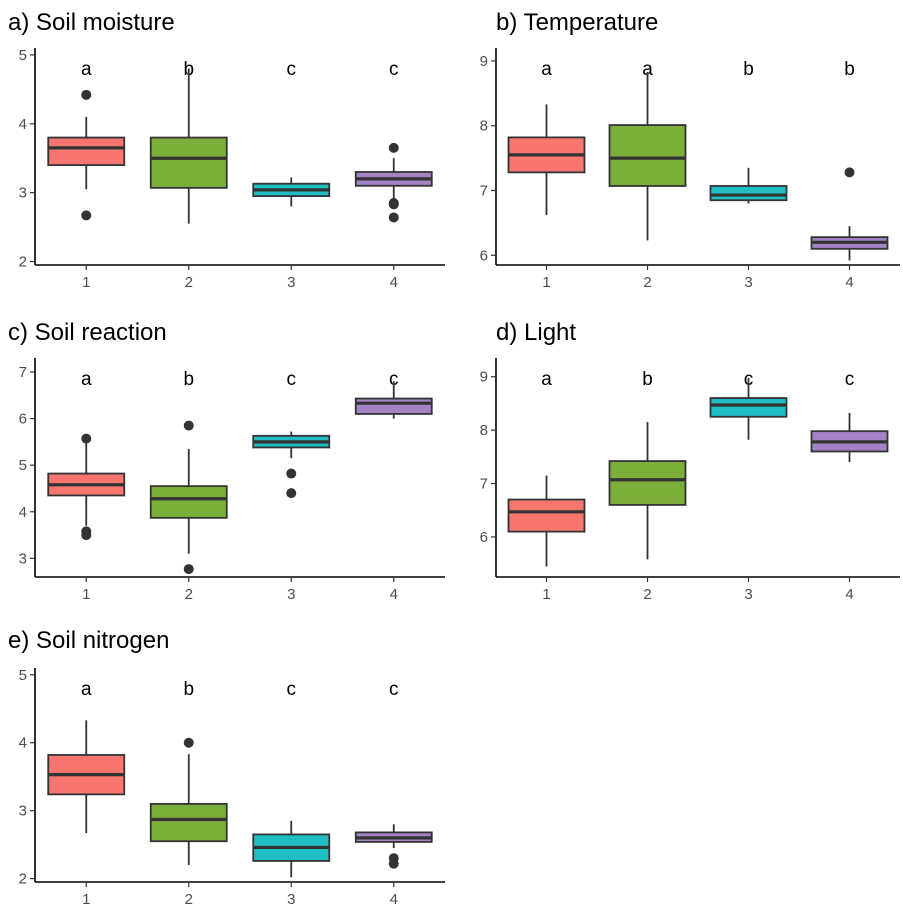  What do you see at coordinates (690, 150) in the screenshot?
I see `panel-2: b) Temperature 6 7 8 9 1 a 2 a 3 b 4 b` at bounding box center [690, 150].